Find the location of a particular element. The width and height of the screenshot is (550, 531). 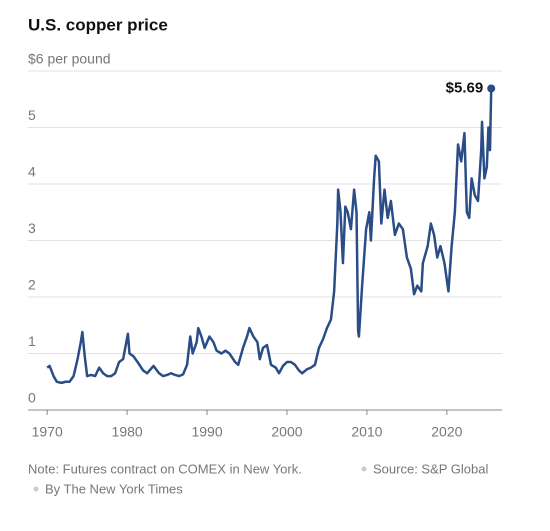

y-tick-label: 3 is located at coordinates (32, 228).